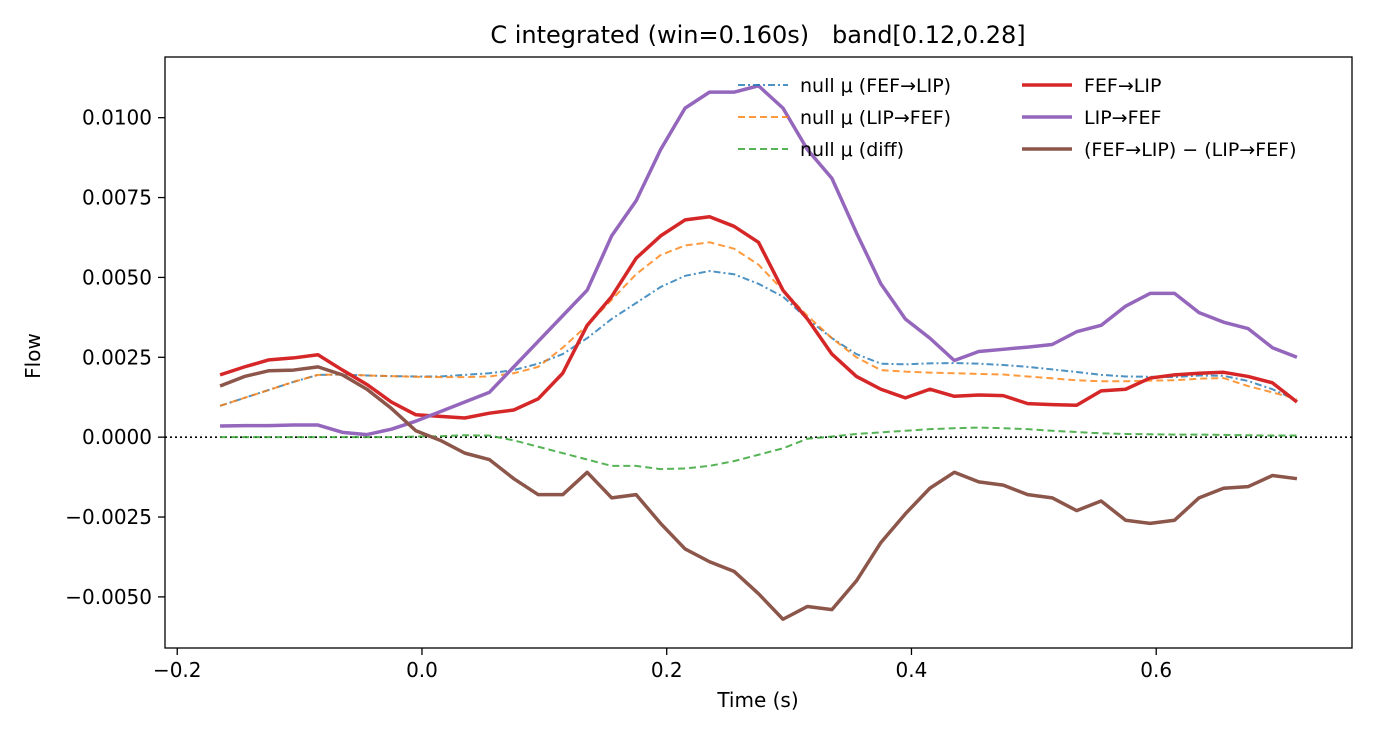 The width and height of the screenshot is (1376, 740). What do you see at coordinates (117, 277) in the screenshot?
I see `y-tick-label: 0.0050` at bounding box center [117, 277].